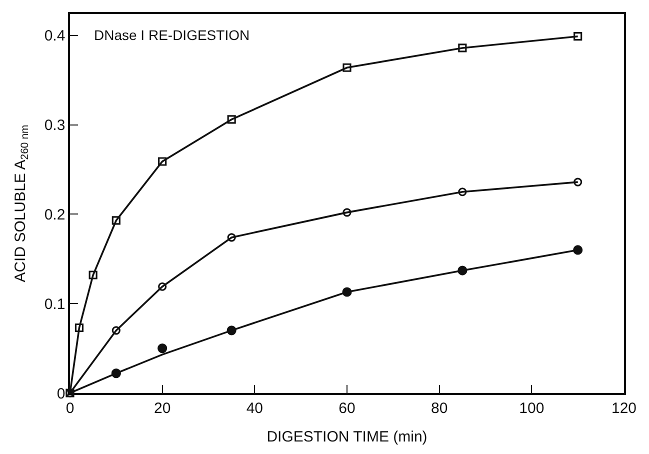 This screenshot has width=649, height=454. What do you see at coordinates (55, 215) in the screenshot?
I see `y-tick-label: 0.2` at bounding box center [55, 215].